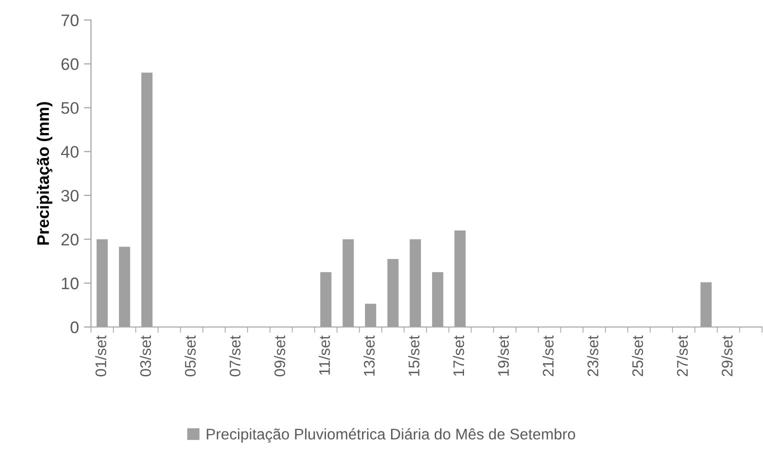 The height and width of the screenshot is (461, 763). What do you see at coordinates (70, 108) in the screenshot?
I see `y-tick-label: 50` at bounding box center [70, 108].